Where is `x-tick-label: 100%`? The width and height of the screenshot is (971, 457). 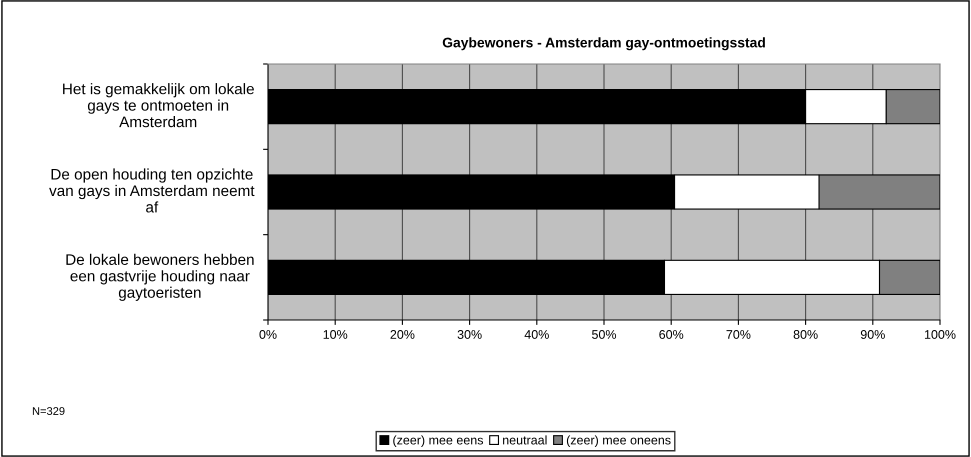
x-tick-label: 100% is located at coordinates (940, 334).